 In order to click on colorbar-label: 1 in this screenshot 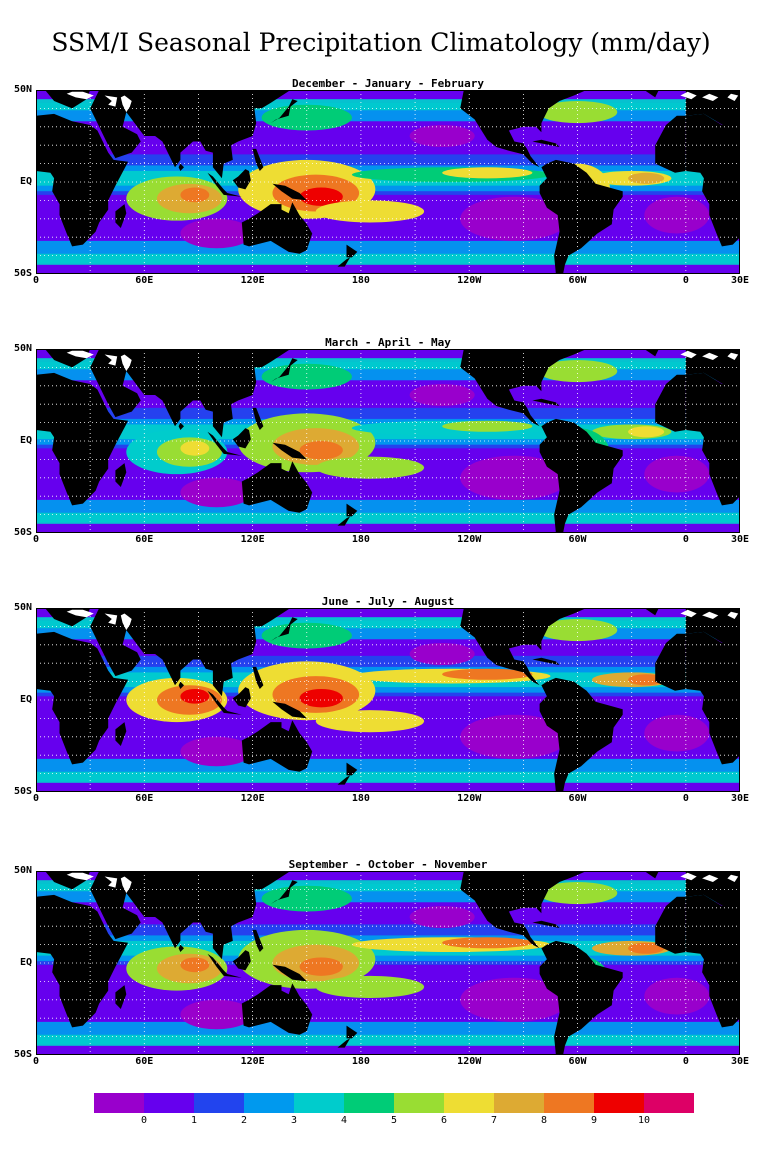, I will do `click(194, 1120)`.